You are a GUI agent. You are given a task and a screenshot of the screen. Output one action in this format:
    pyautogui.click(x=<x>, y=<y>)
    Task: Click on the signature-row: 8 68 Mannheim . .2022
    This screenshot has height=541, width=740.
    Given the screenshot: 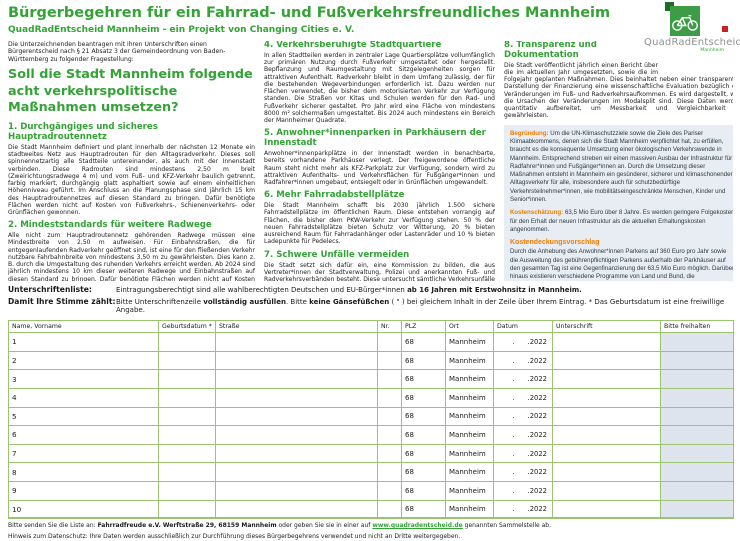 What is the action you would take?
    pyautogui.click(x=371, y=472)
    